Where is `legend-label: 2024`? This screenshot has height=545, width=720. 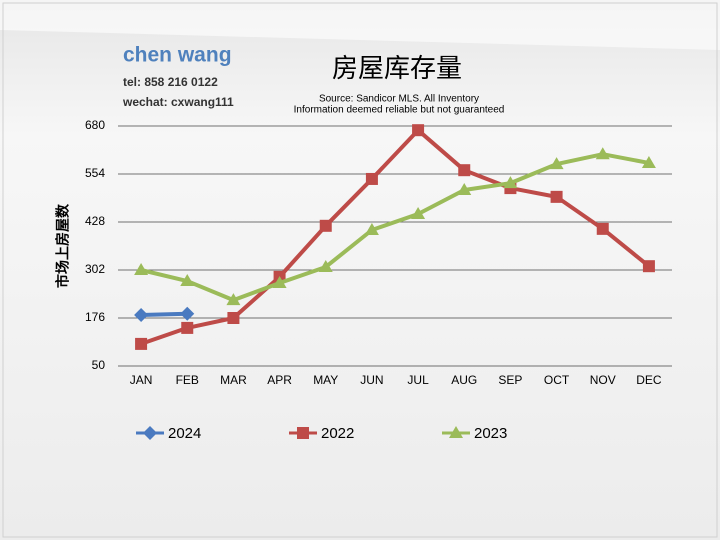
legend-label: 2024 is located at coordinates (184, 433).